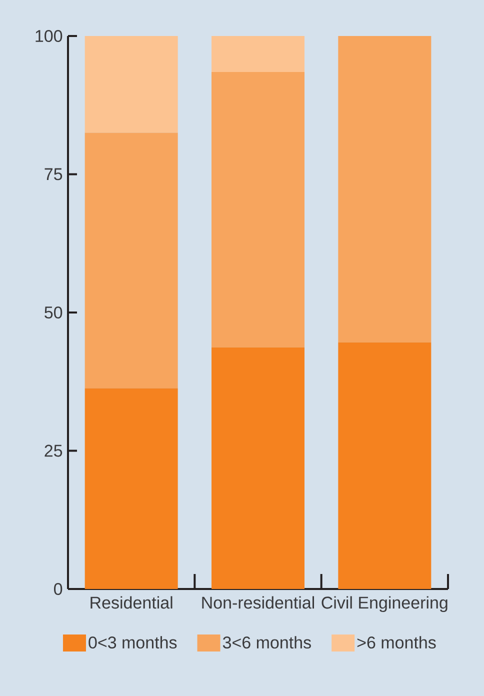  What do you see at coordinates (53, 174) in the screenshot?
I see `y-tick-label: 75` at bounding box center [53, 174].